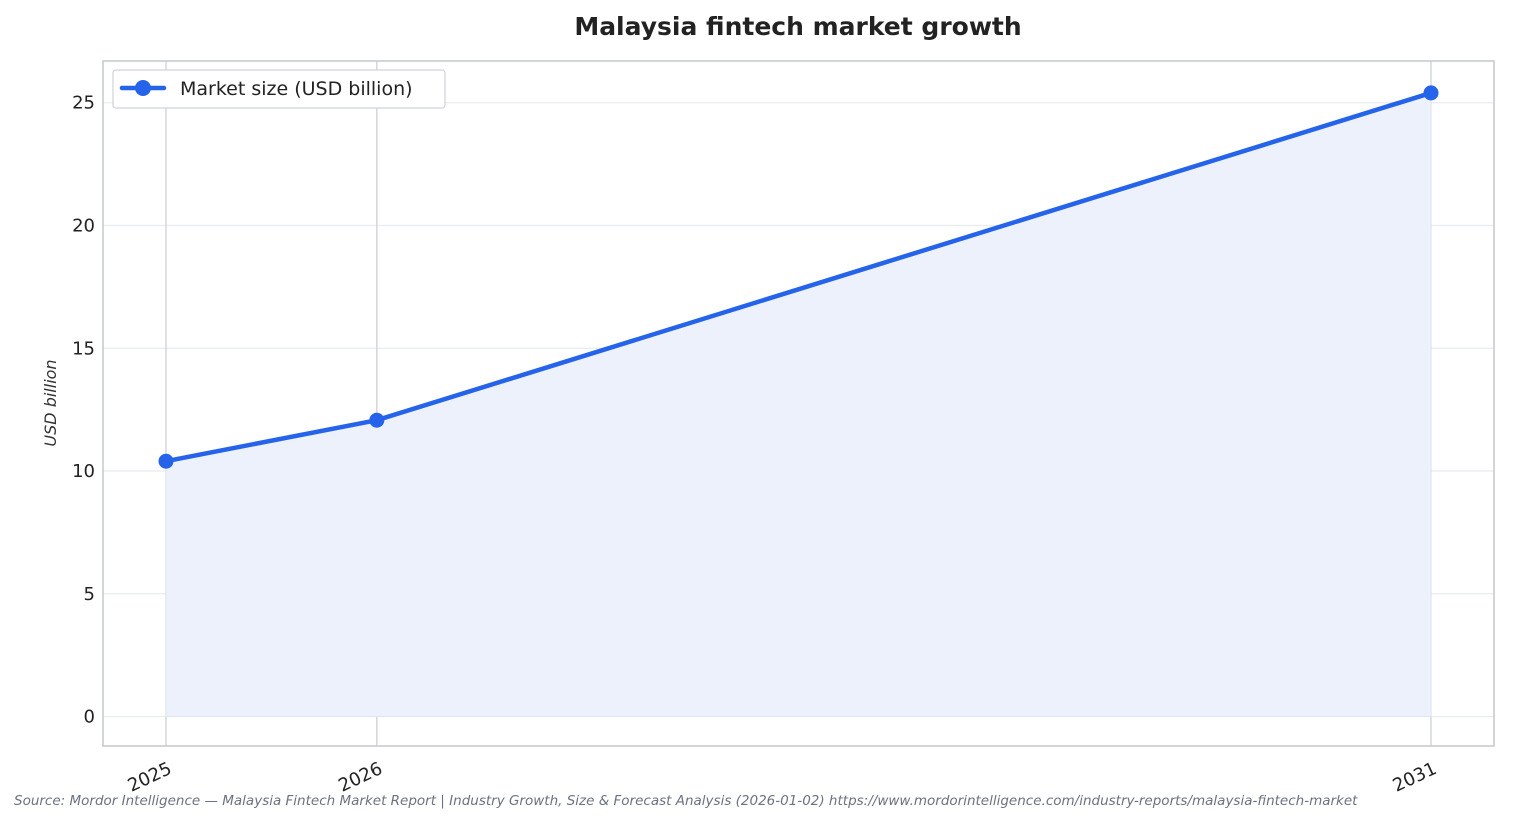 The height and width of the screenshot is (824, 1533). I want to click on legend-box, so click(279, 89).